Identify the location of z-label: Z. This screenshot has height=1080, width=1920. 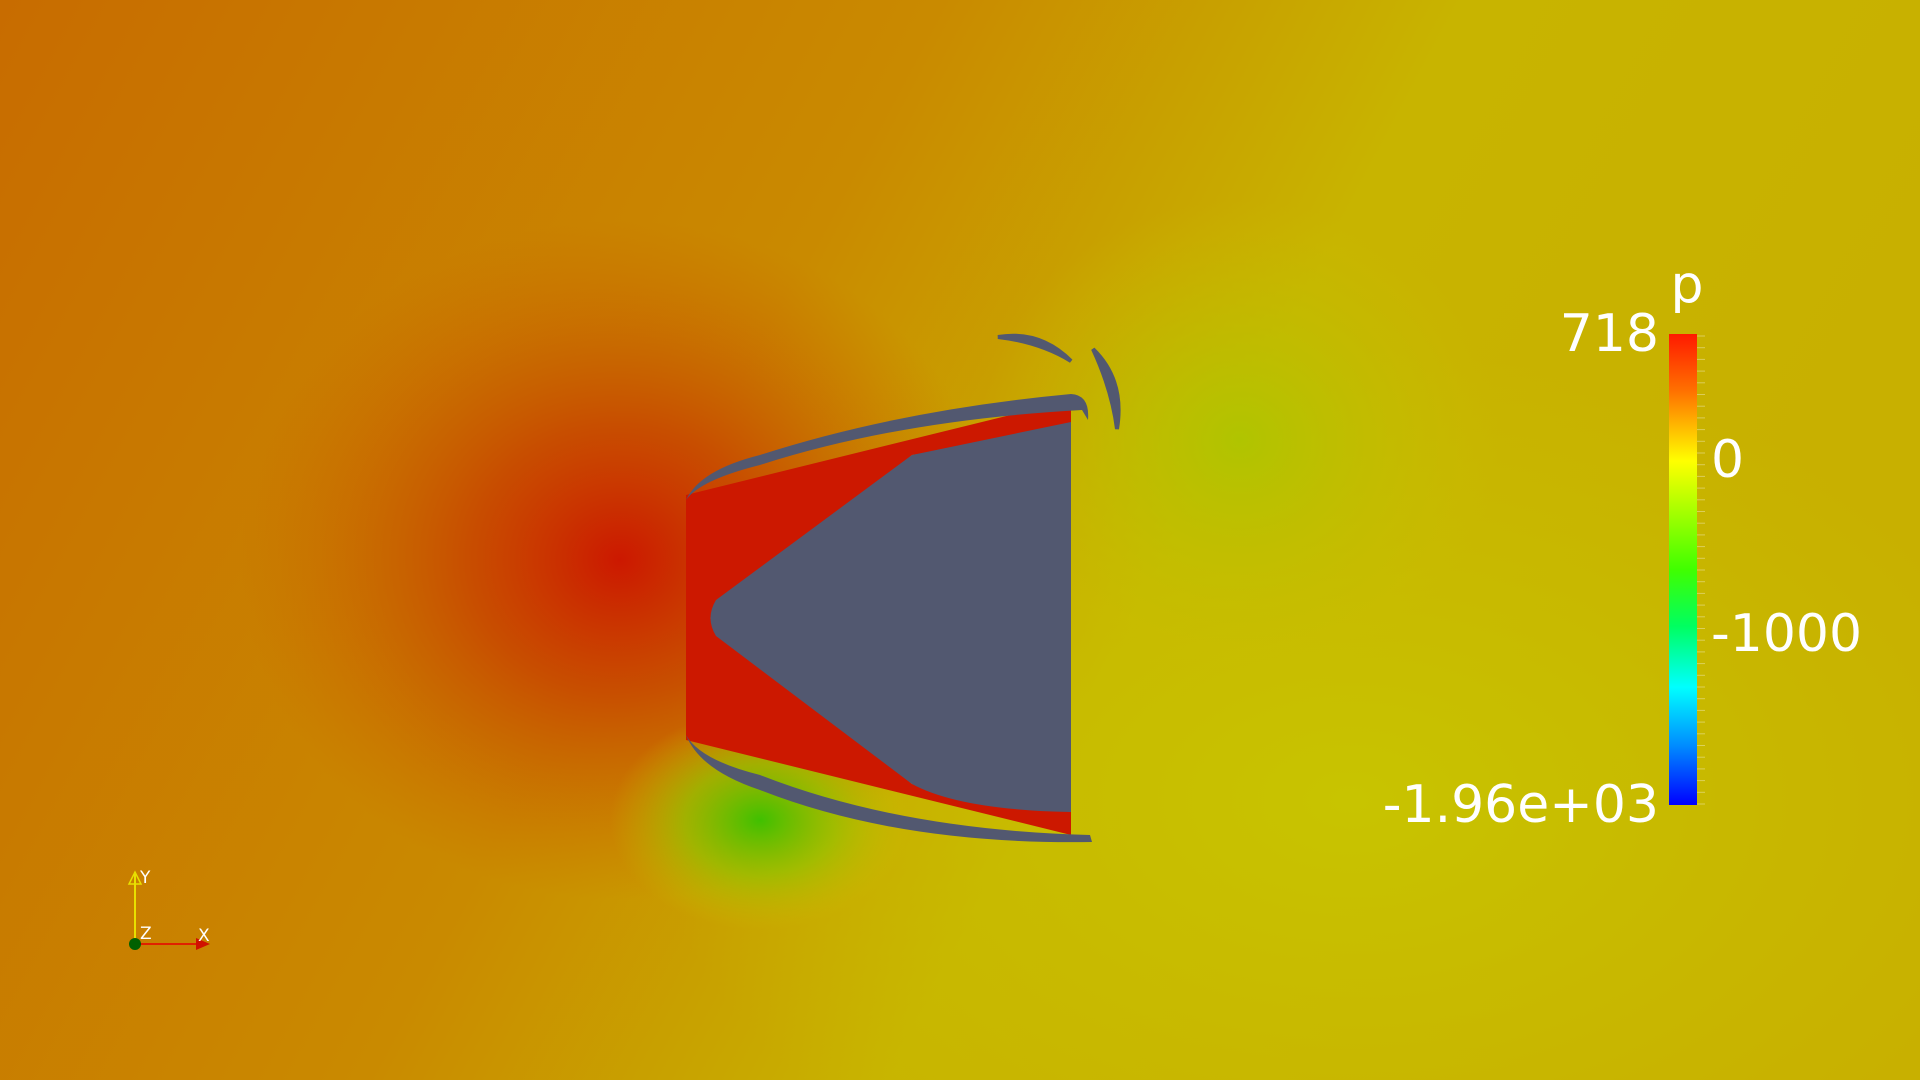
(146, 934).